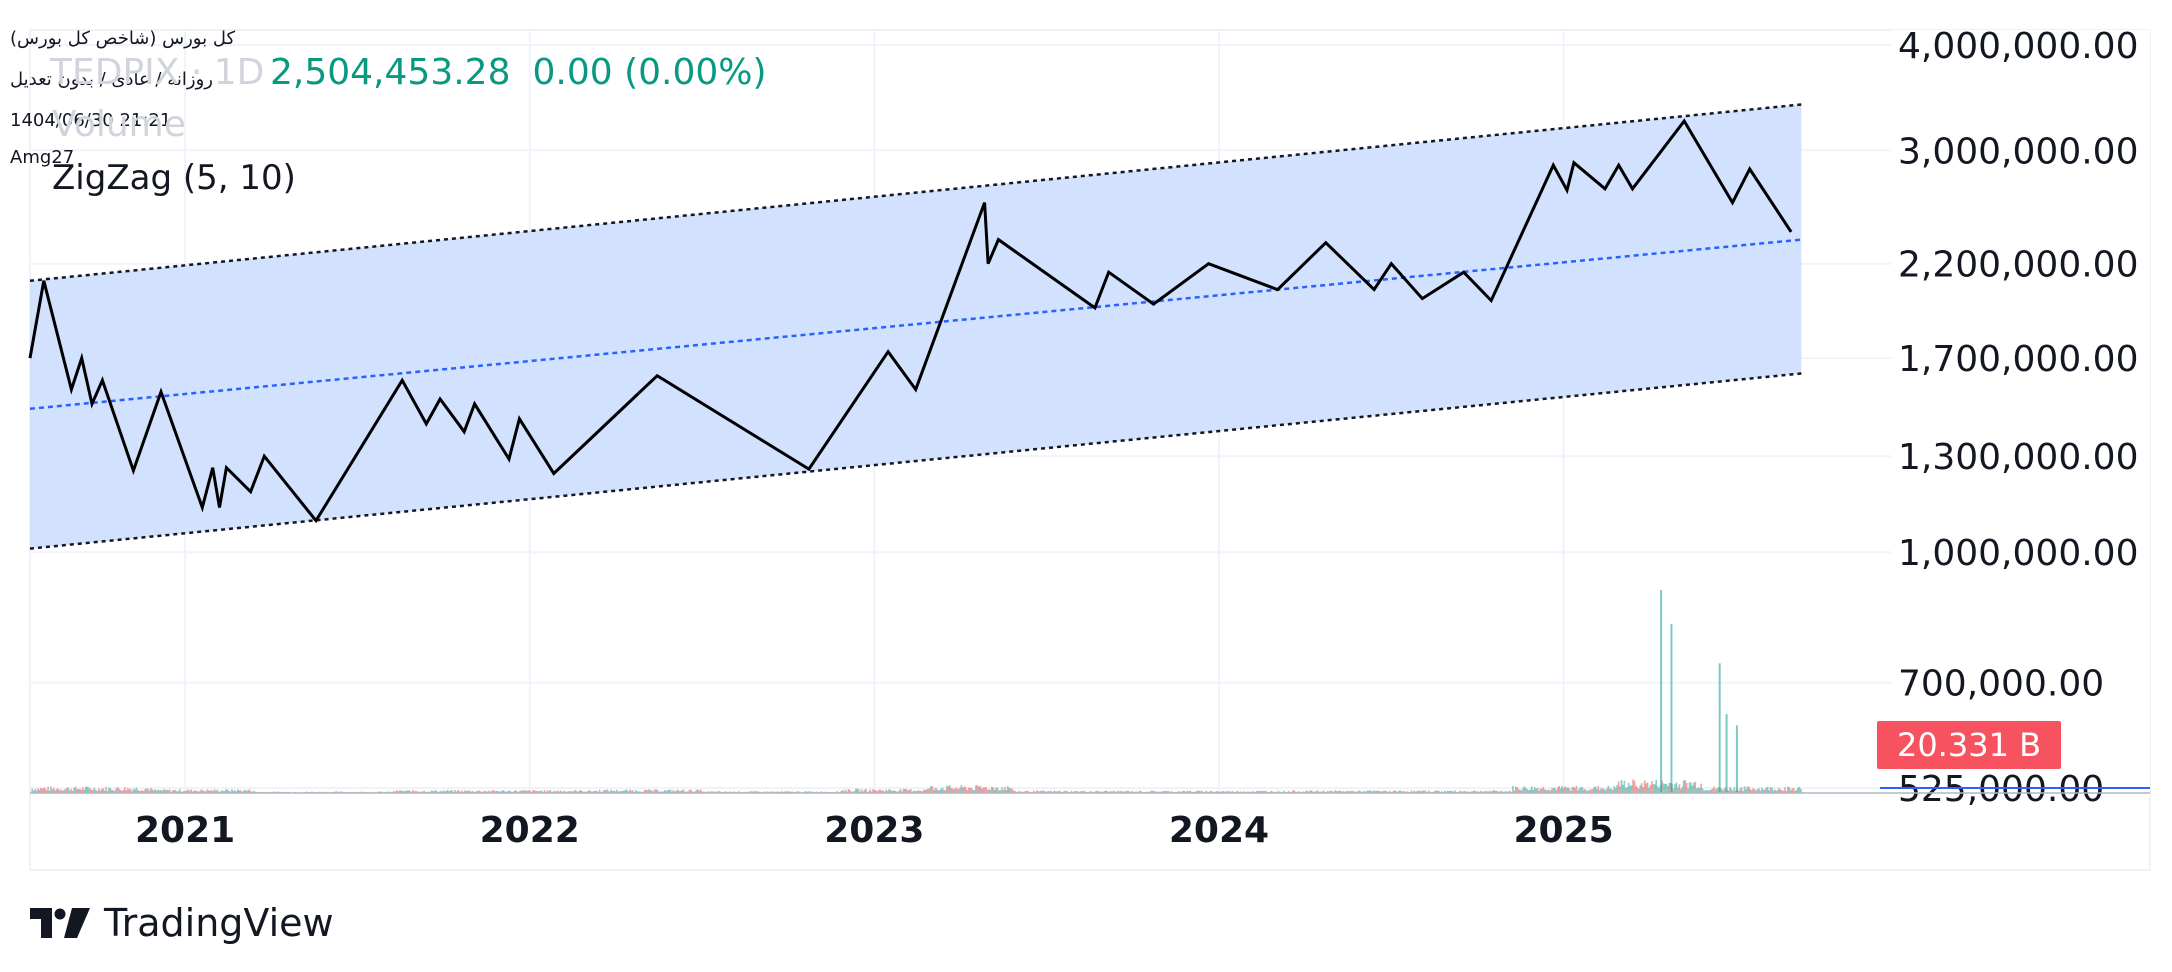  What do you see at coordinates (874, 830) in the screenshot?
I see `x-tick-label: 2023` at bounding box center [874, 830].